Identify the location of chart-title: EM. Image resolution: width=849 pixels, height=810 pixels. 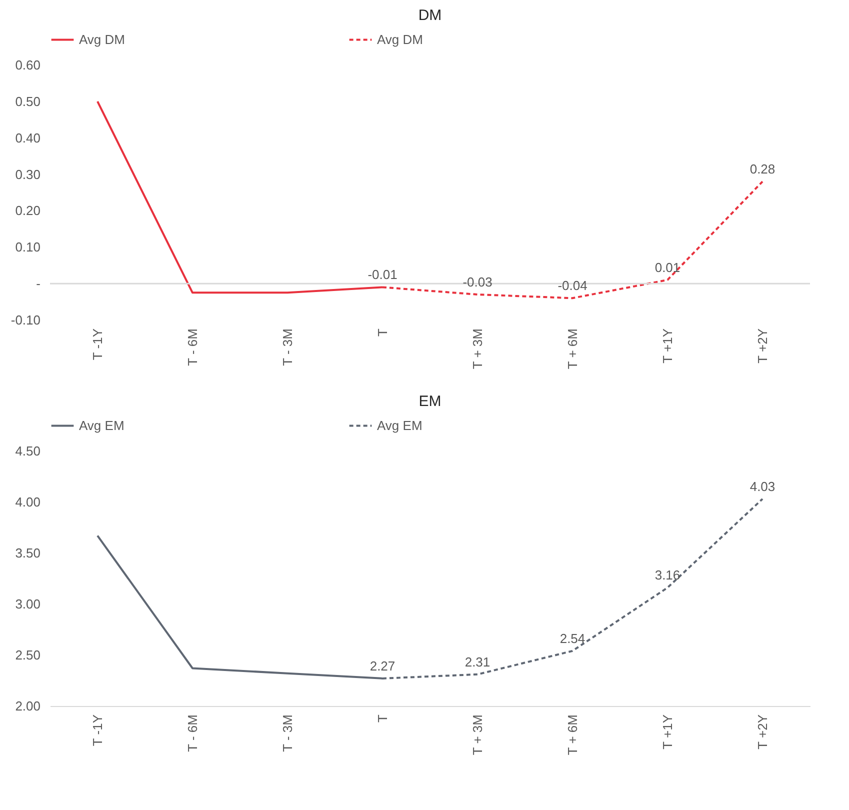
(430, 401).